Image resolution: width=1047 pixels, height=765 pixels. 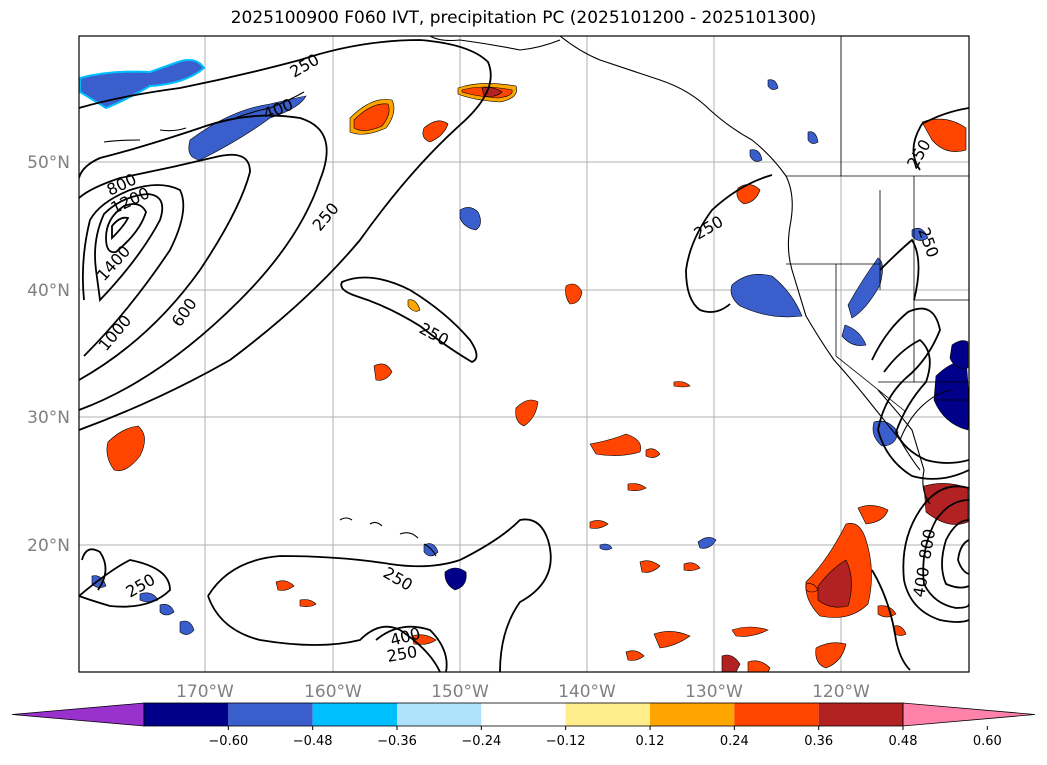 What do you see at coordinates (460, 692) in the screenshot?
I see `lon-label-150w: 150°W` at bounding box center [460, 692].